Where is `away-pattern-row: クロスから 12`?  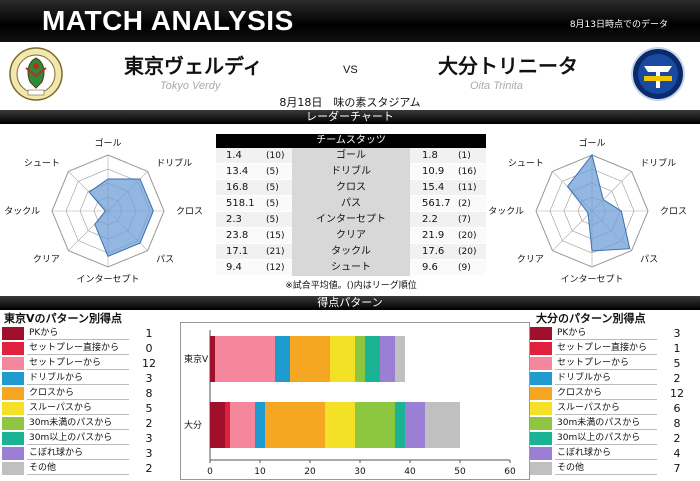
away-pattern-row: クロスから 12 is located at coordinates (610, 393).